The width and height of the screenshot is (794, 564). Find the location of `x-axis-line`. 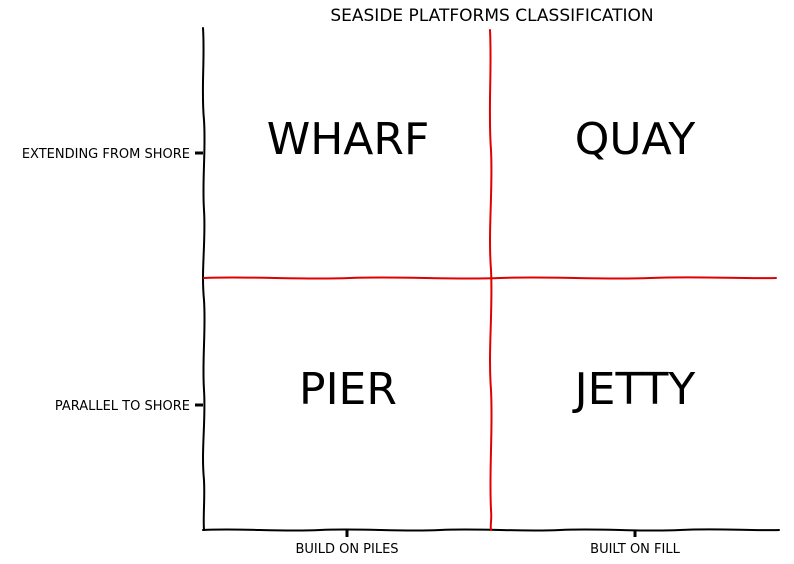

x-axis-line is located at coordinates (491, 530).